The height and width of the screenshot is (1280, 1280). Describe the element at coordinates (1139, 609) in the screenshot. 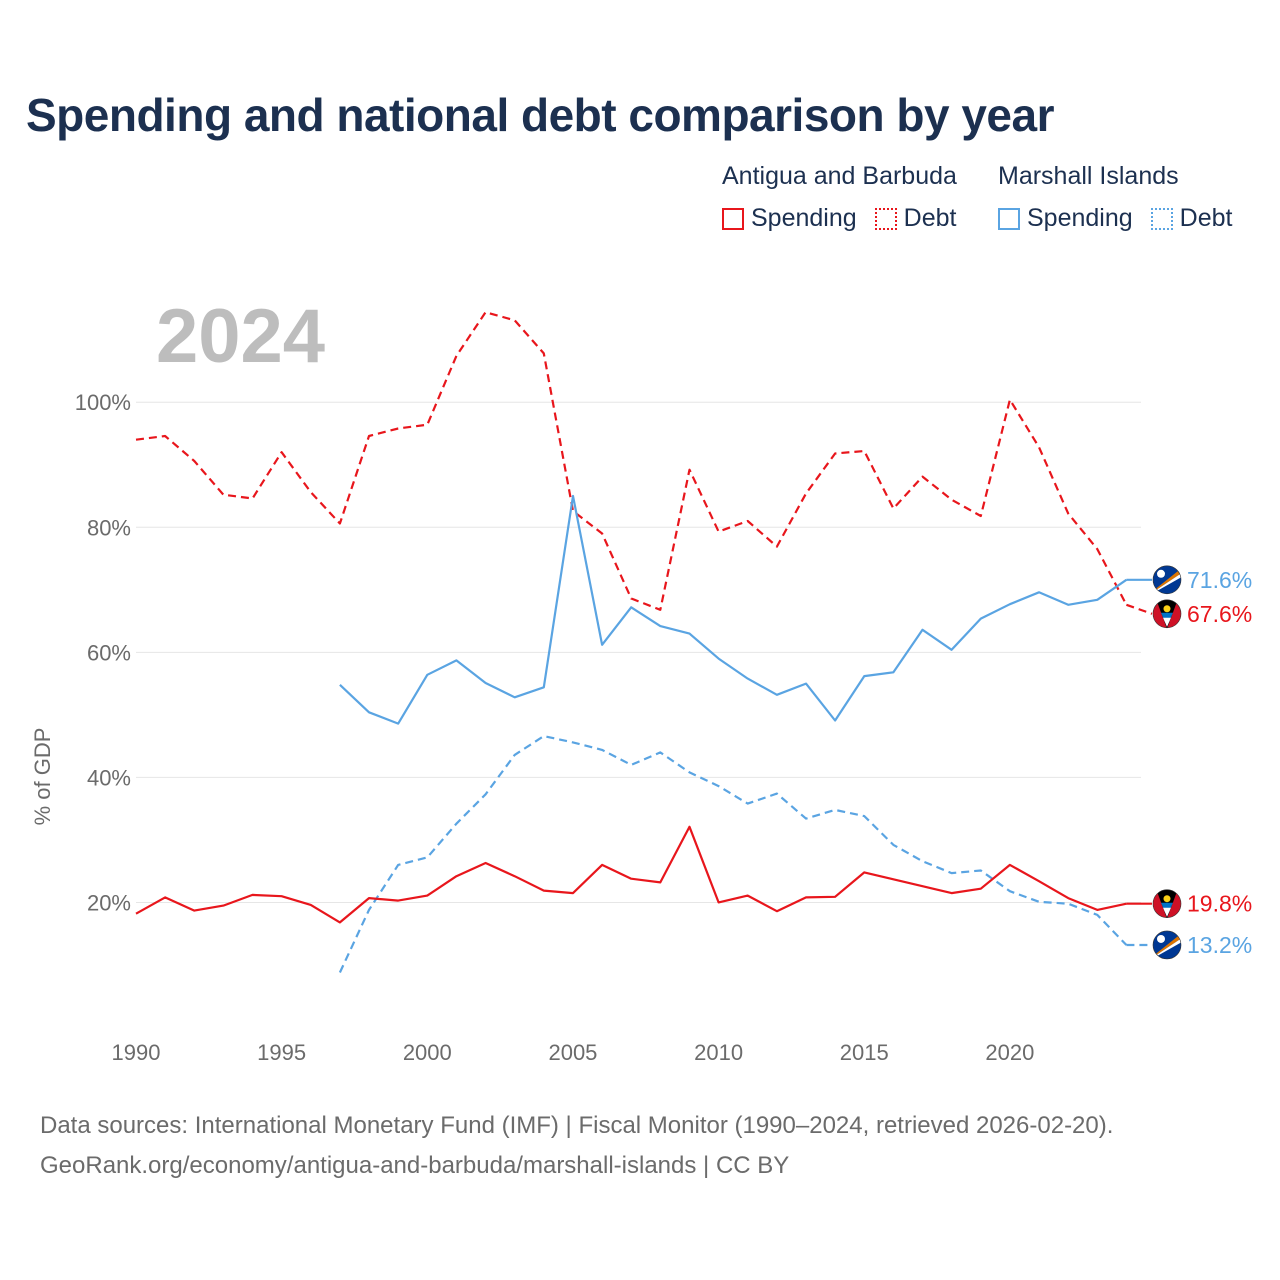

I see `end-connector-antigua-and-barbuda-debt` at that location.